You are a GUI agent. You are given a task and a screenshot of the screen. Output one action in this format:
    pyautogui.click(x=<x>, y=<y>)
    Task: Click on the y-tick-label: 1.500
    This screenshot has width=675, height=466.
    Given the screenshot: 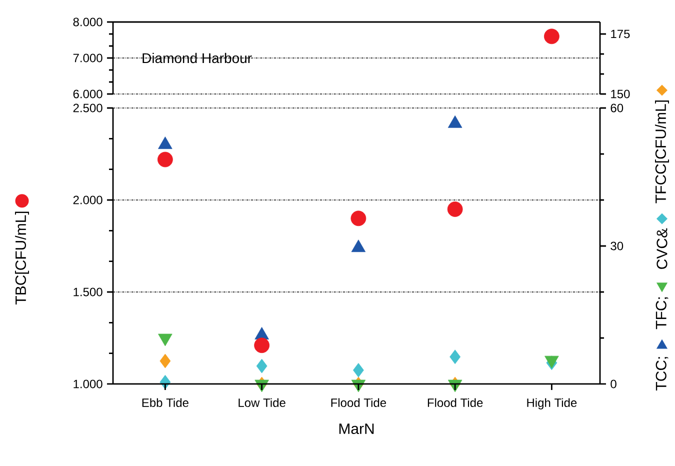 What is the action you would take?
    pyautogui.click(x=88, y=292)
    